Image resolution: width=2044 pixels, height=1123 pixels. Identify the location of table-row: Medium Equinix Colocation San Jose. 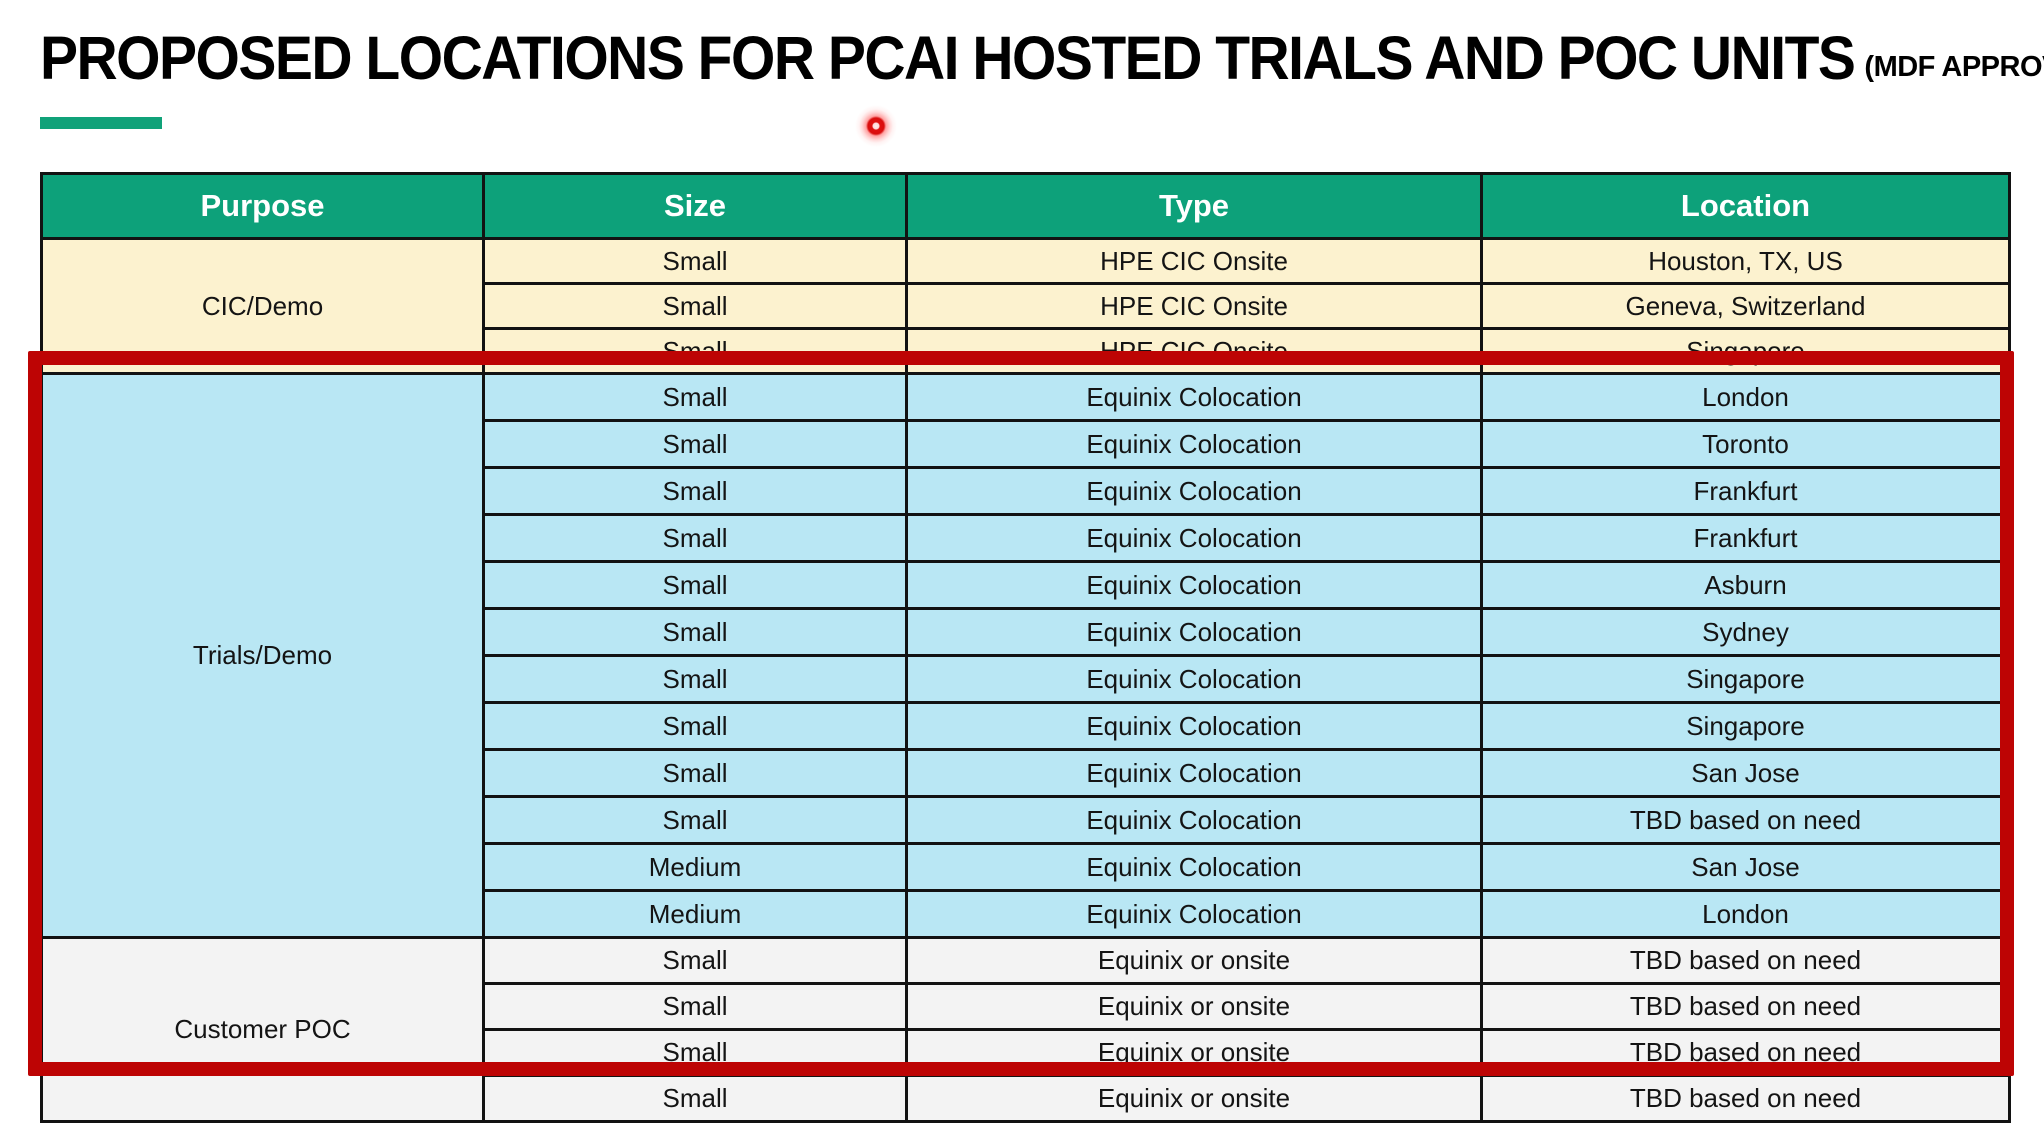
(1026, 867).